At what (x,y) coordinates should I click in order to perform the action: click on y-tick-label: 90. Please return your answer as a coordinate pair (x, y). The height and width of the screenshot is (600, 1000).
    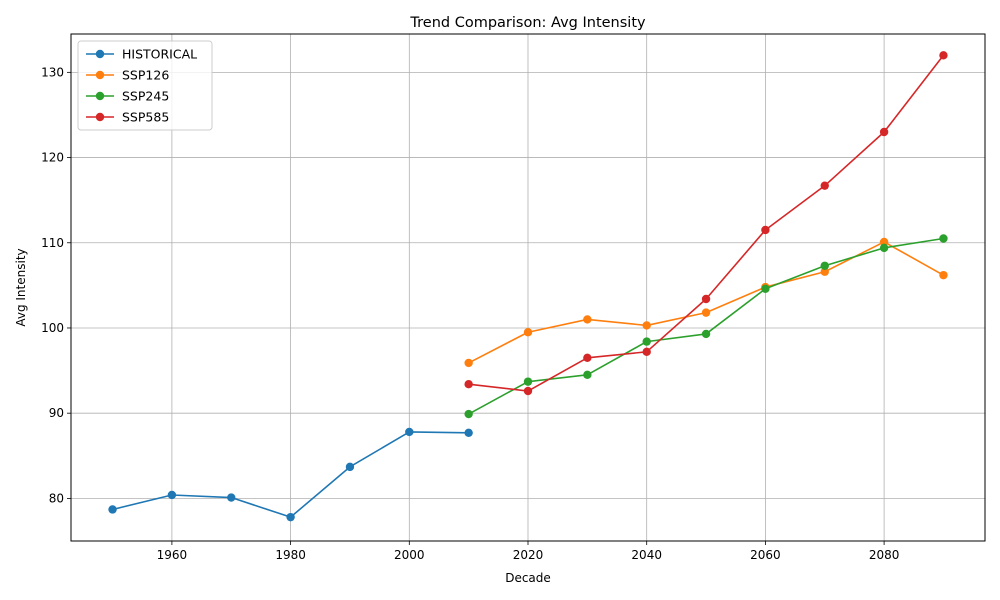
    Looking at the image, I should click on (56, 413).